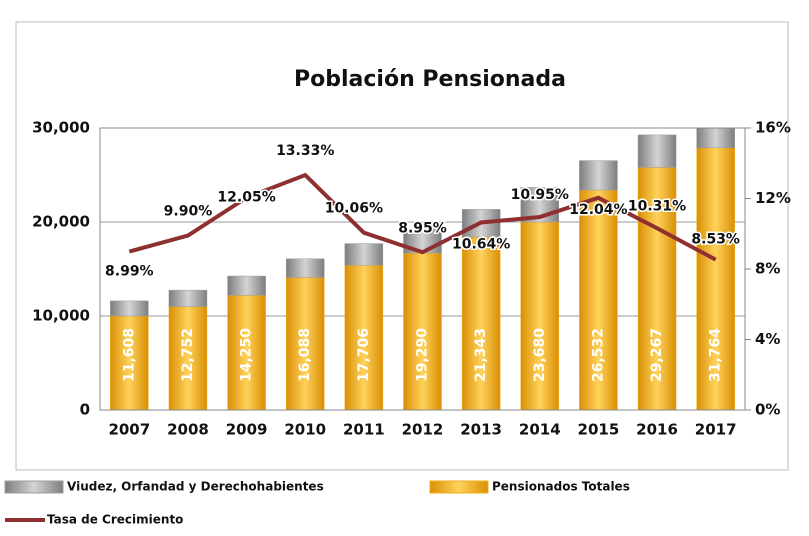  I want to click on rate-label: 10.31%, so click(657, 206).